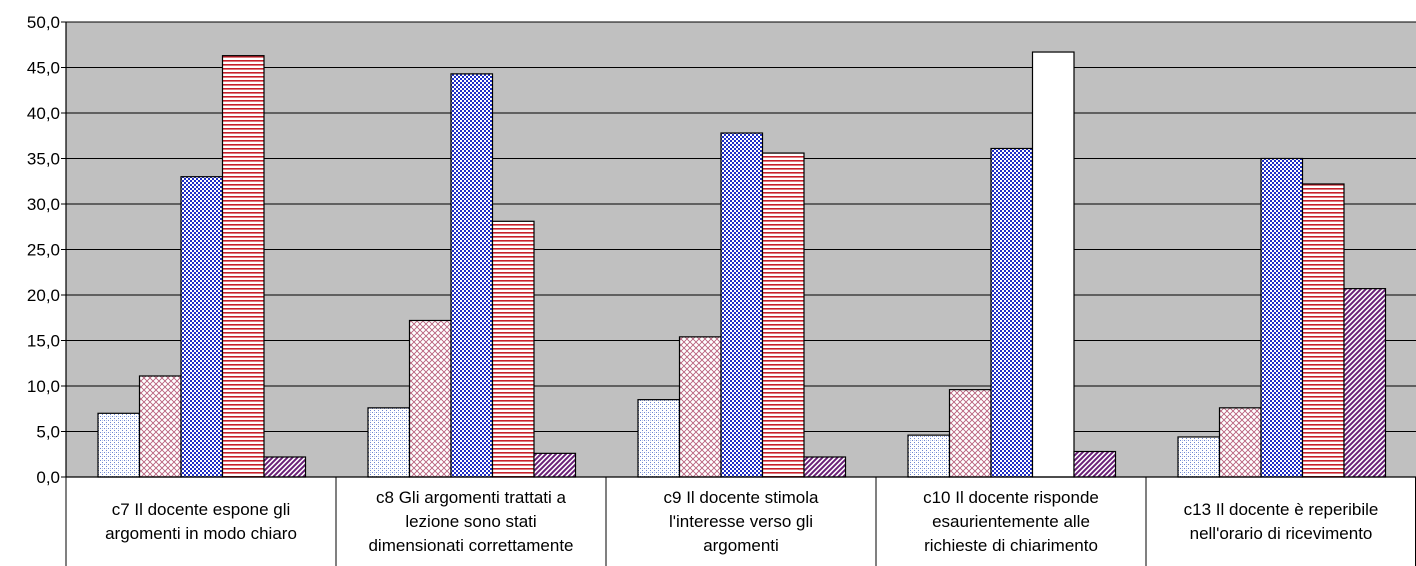 Image resolution: width=1416 pixels, height=566 pixels. Describe the element at coordinates (1011, 545) in the screenshot. I see `category-label: richieste di chiarimento` at that location.